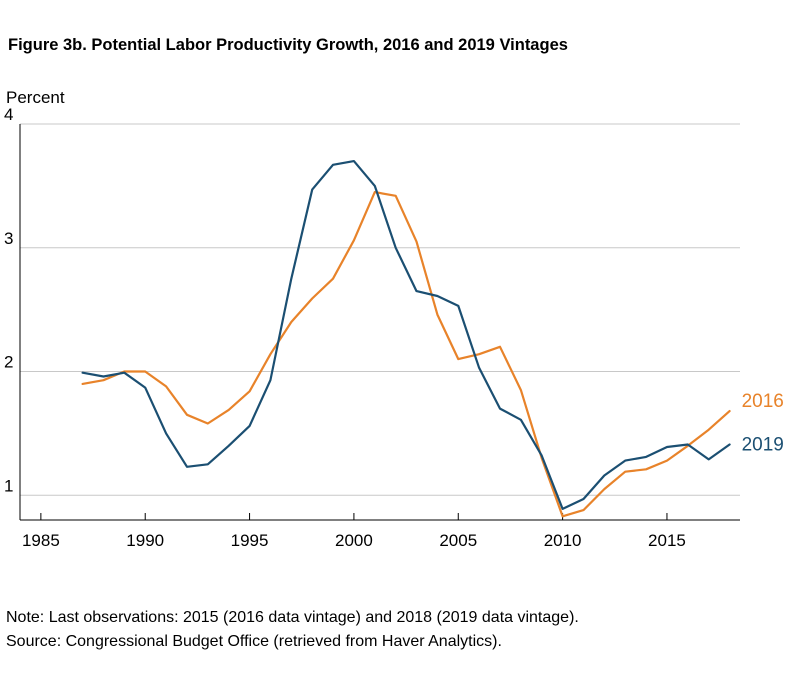  What do you see at coordinates (8, 114) in the screenshot?
I see `y-tick-label: 4` at bounding box center [8, 114].